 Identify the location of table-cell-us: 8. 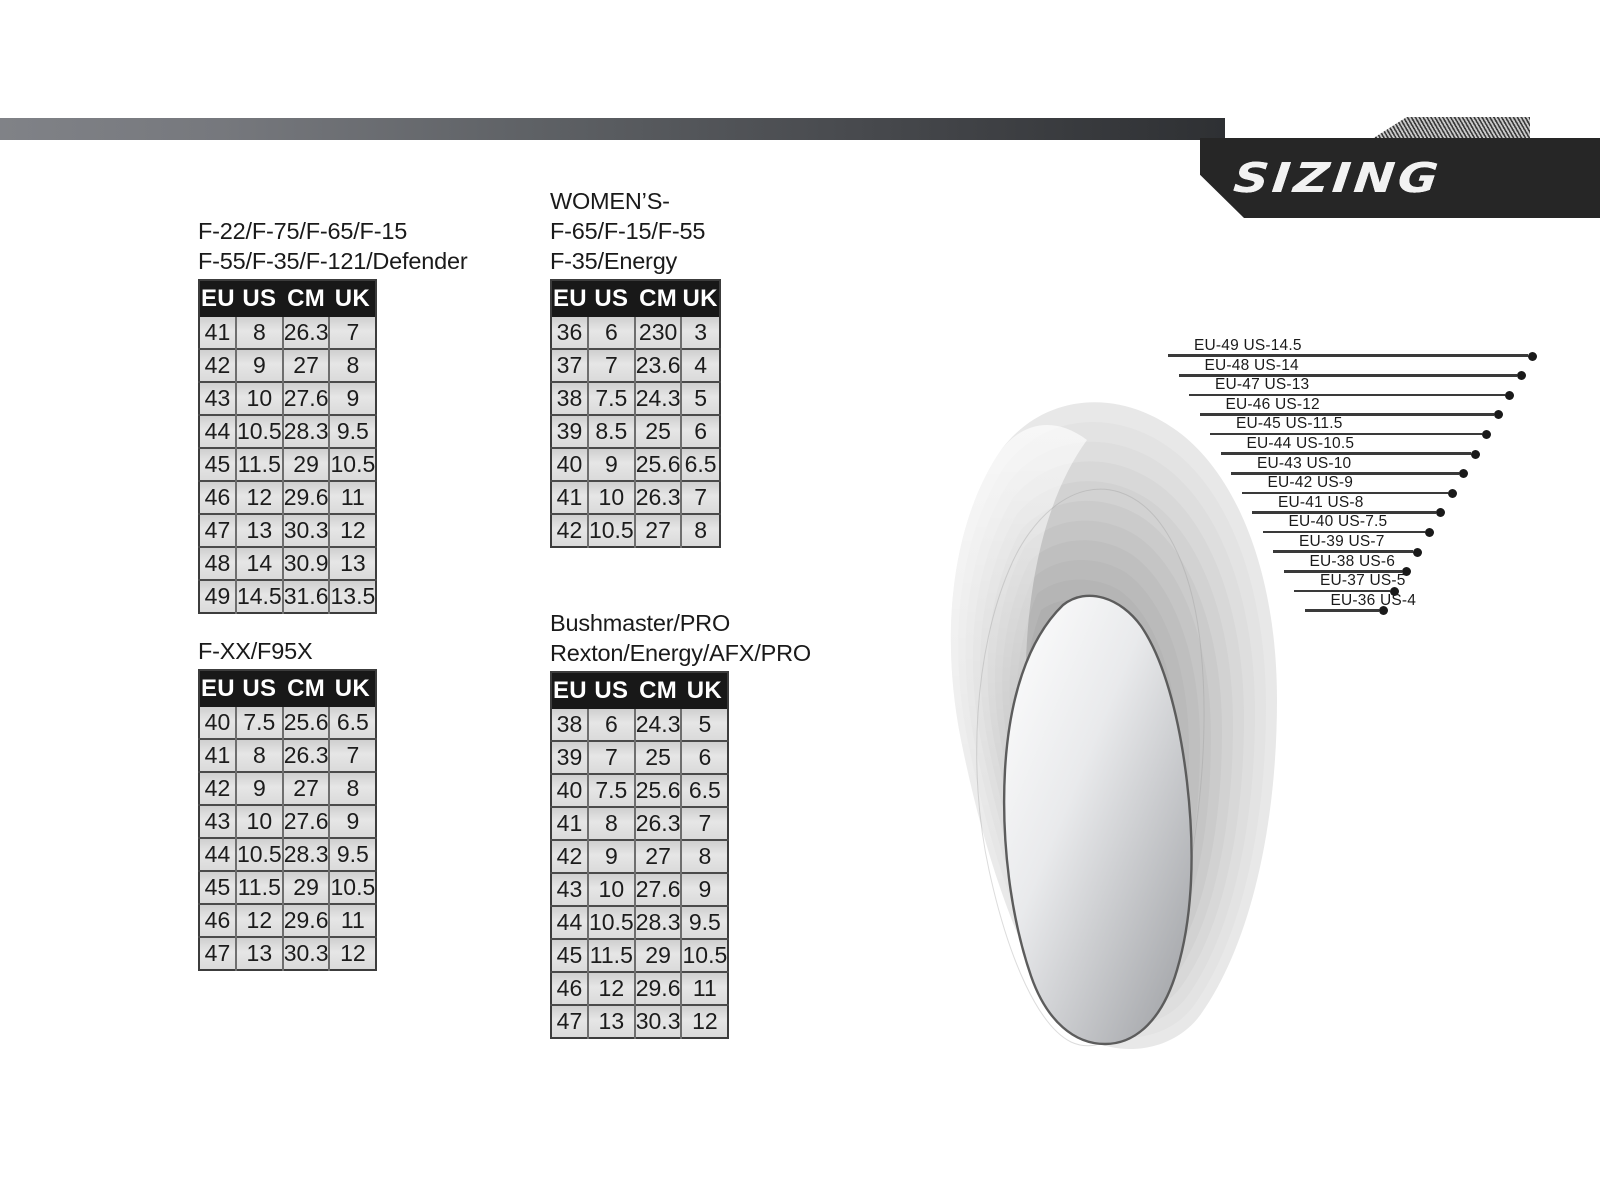
(611, 823).